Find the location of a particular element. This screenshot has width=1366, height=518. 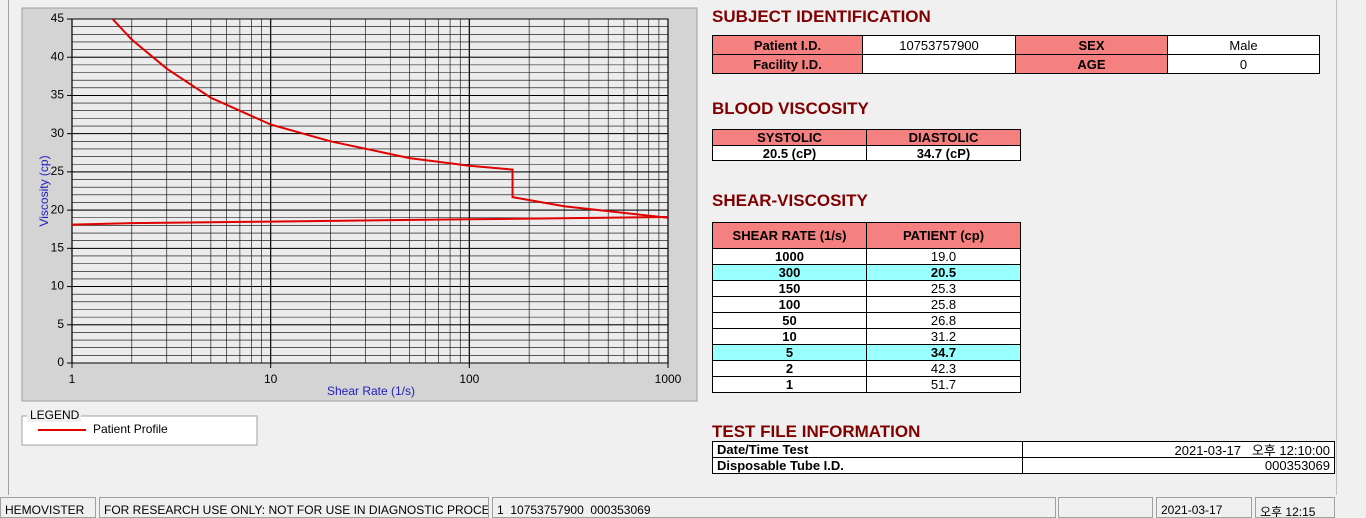

y-tick-label: 10 is located at coordinates (58, 286).